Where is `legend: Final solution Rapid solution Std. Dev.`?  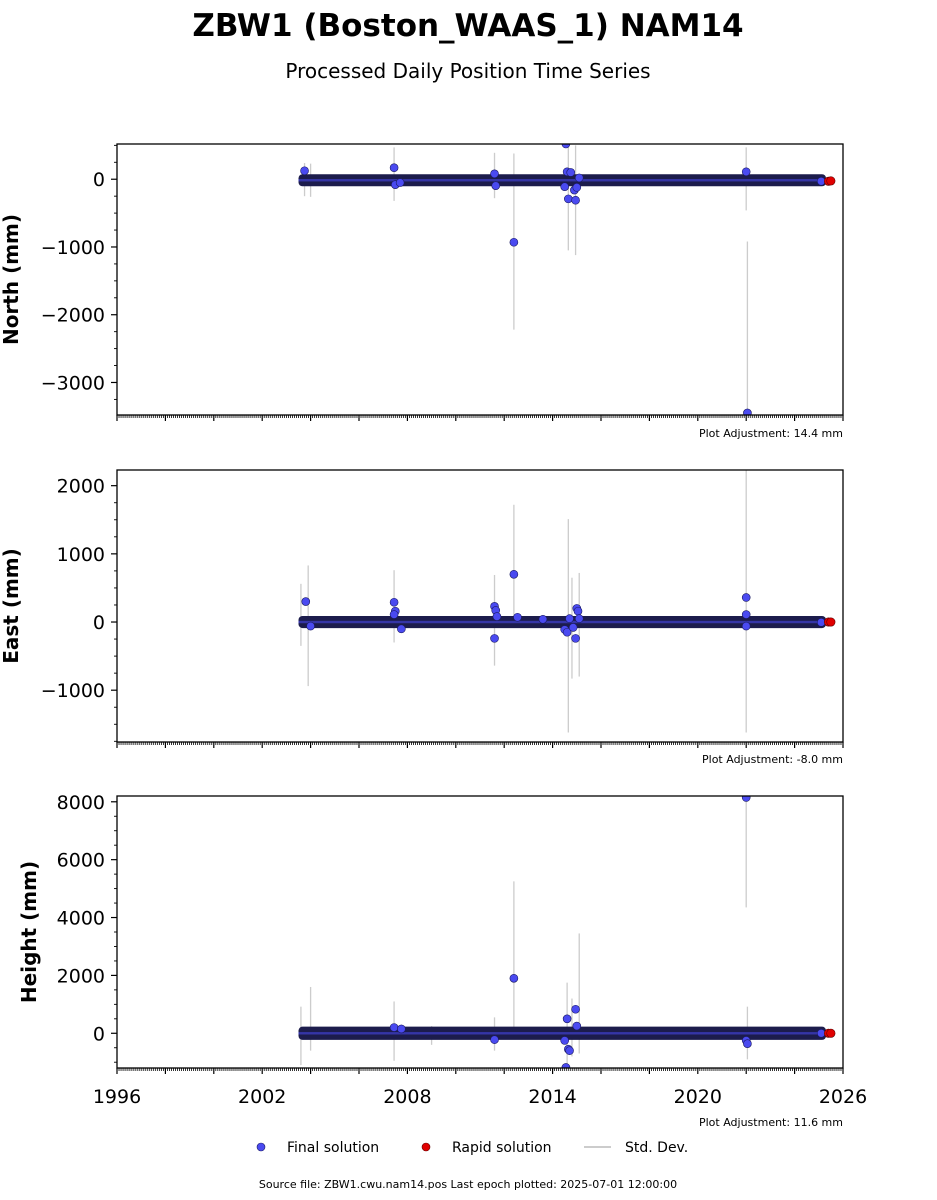
legend: Final solution Rapid solution Std. Dev. is located at coordinates (472, 1148).